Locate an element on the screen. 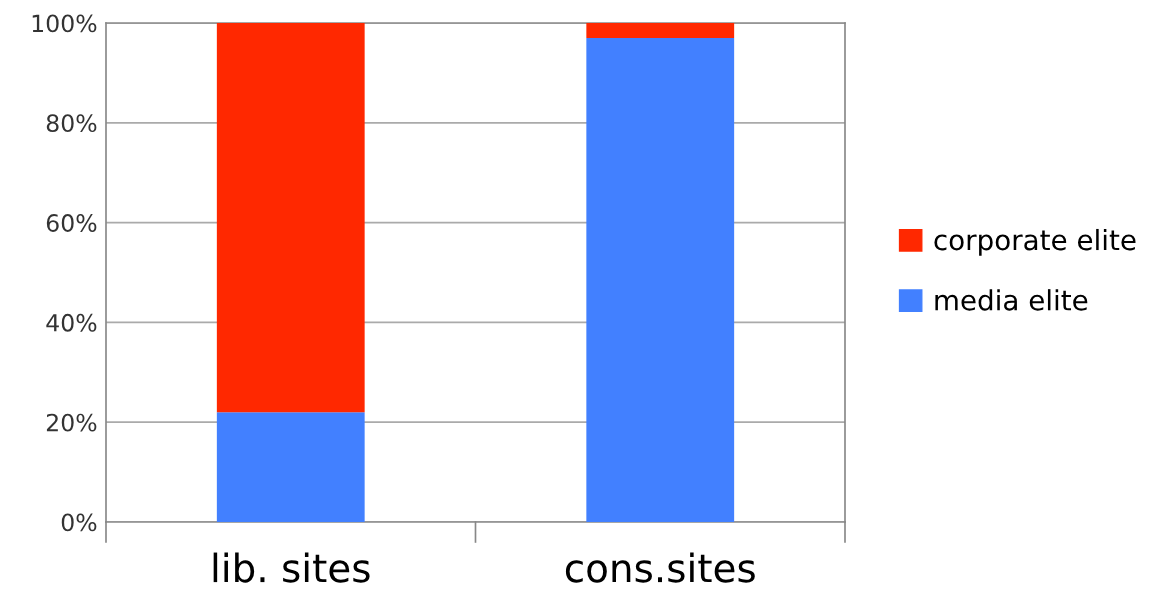 This screenshot has width=1157, height=604. legend-label: corporate elite is located at coordinates (1035, 242).